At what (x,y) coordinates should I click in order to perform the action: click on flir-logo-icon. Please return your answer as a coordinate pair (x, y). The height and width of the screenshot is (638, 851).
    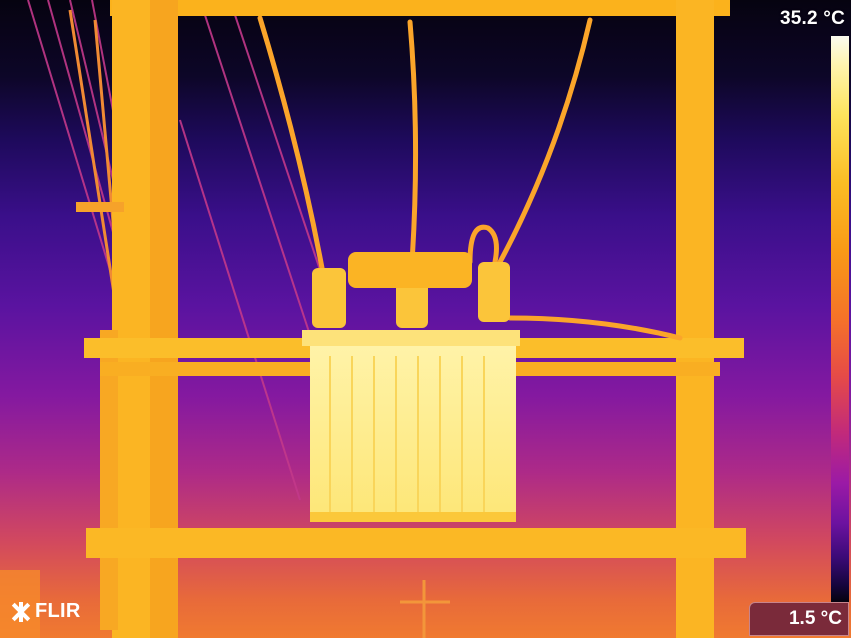
    Looking at the image, I should click on (21, 611).